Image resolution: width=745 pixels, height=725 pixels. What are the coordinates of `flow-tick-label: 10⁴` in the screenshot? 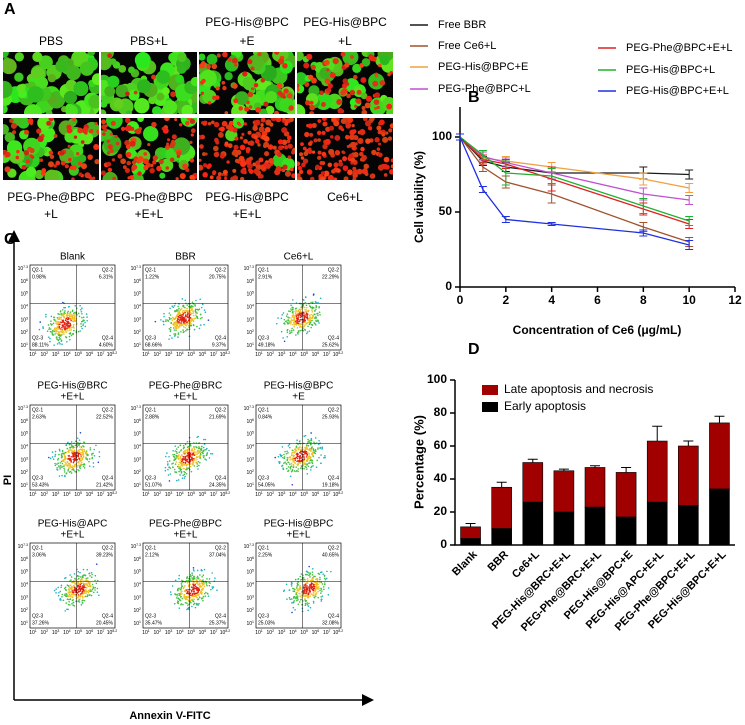 It's located at (250, 306).